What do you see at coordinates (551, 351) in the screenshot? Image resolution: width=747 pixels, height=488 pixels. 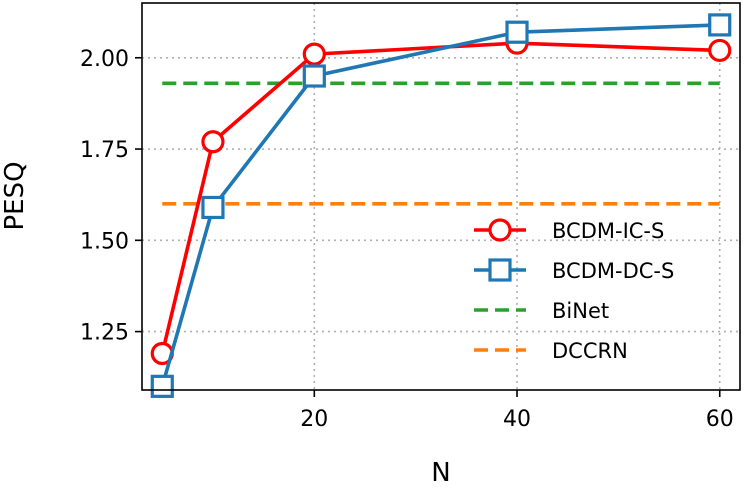 I see `legend-entry-dccrn: DCCRN` at bounding box center [551, 351].